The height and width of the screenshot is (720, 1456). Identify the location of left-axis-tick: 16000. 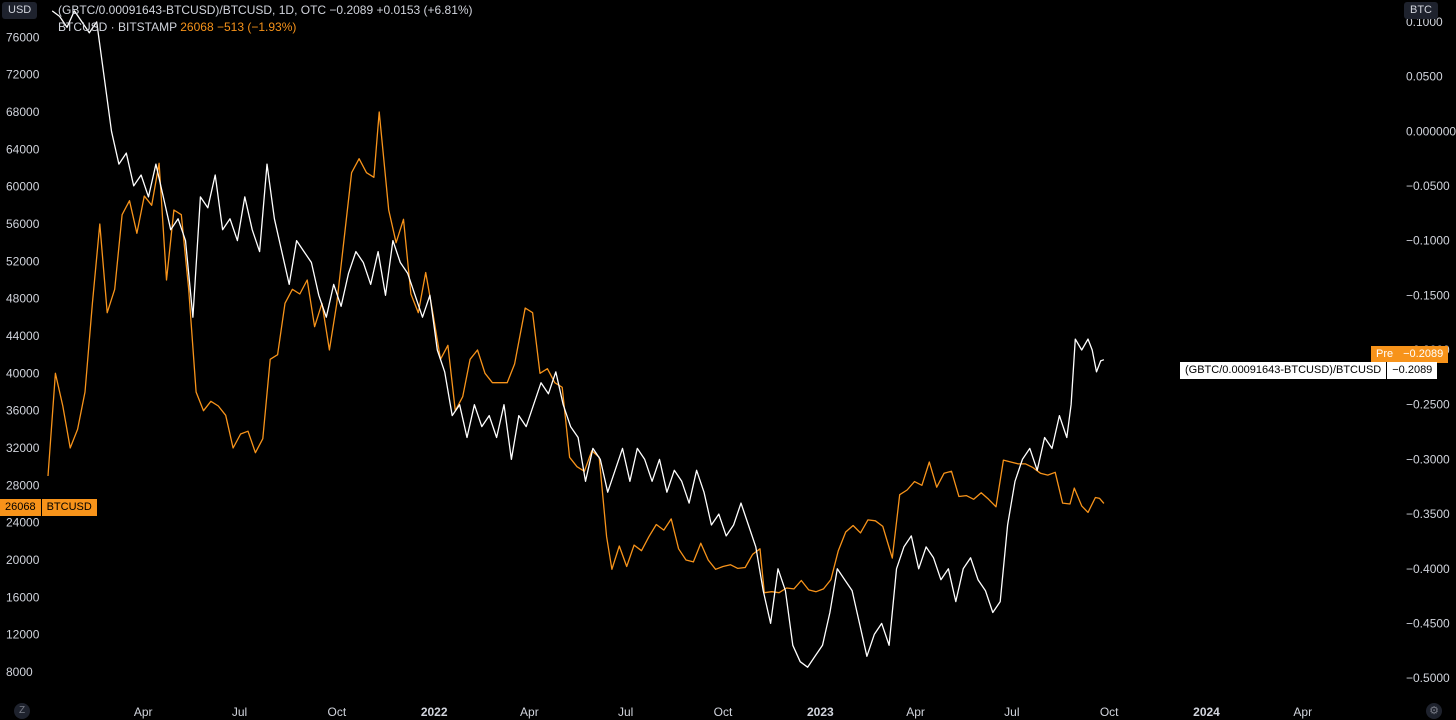
(23, 597).